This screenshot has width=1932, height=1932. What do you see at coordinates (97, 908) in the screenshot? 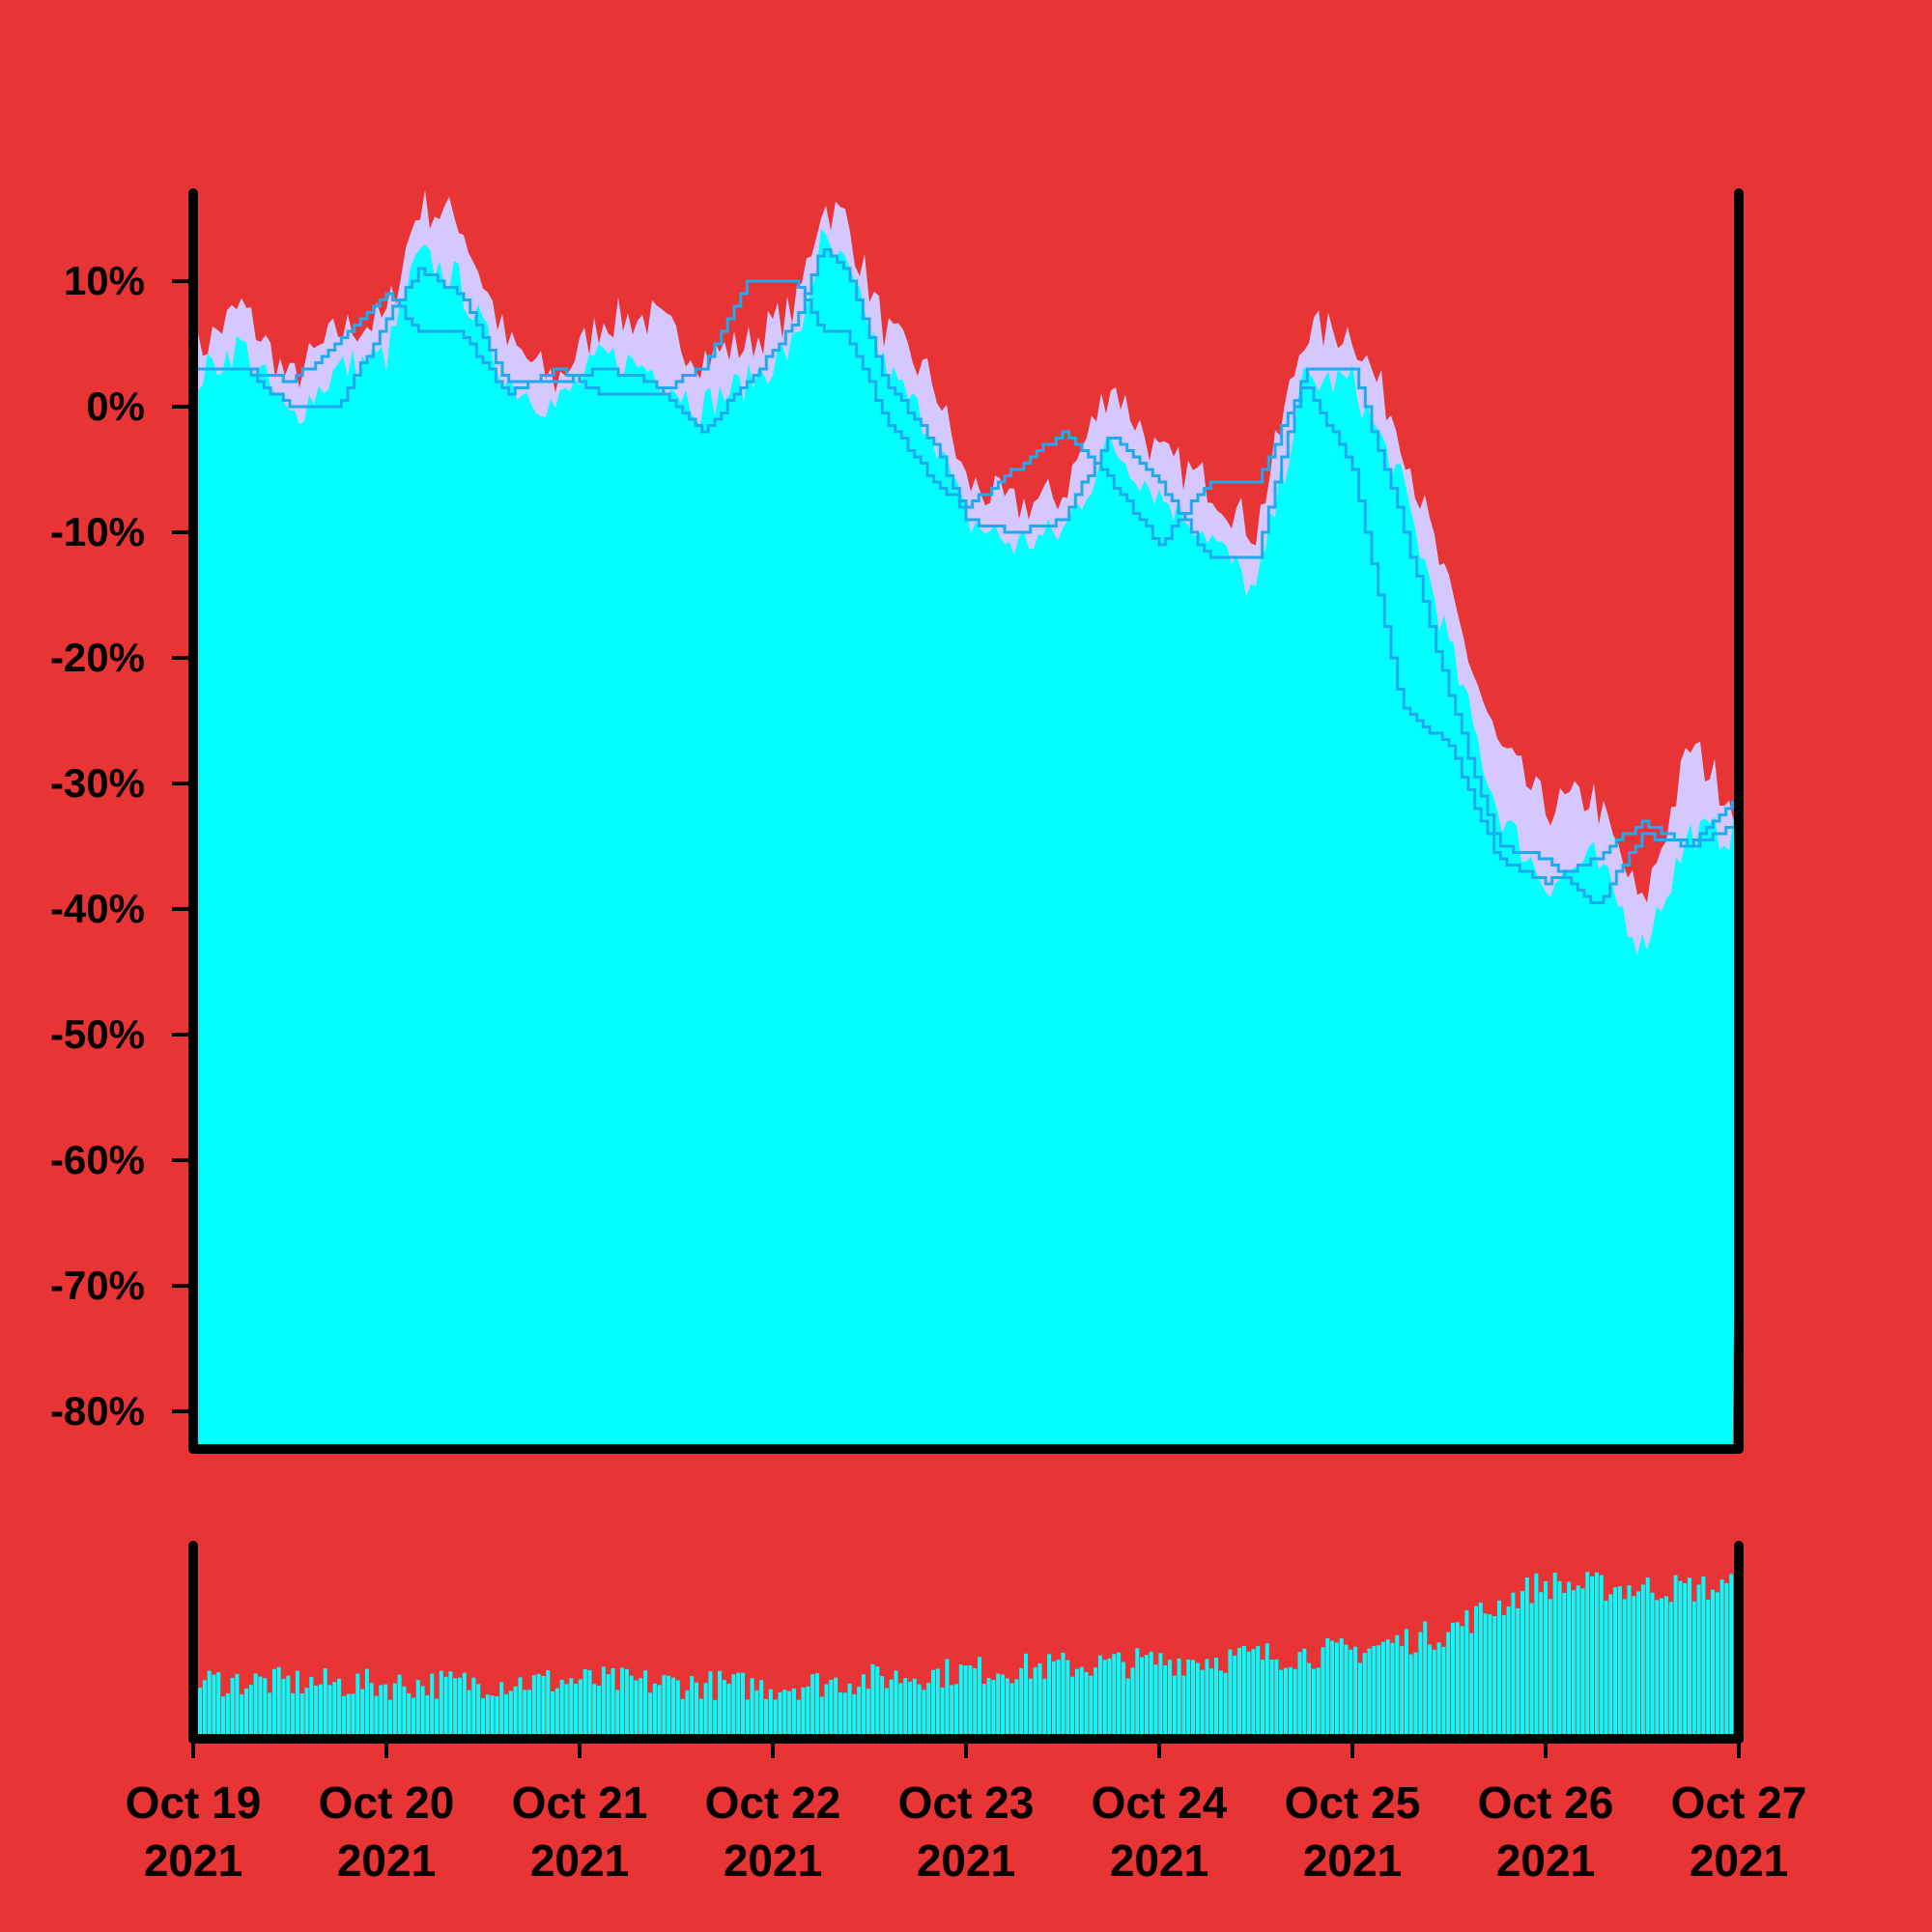
I see `y-tick-label: -40%` at bounding box center [97, 908].